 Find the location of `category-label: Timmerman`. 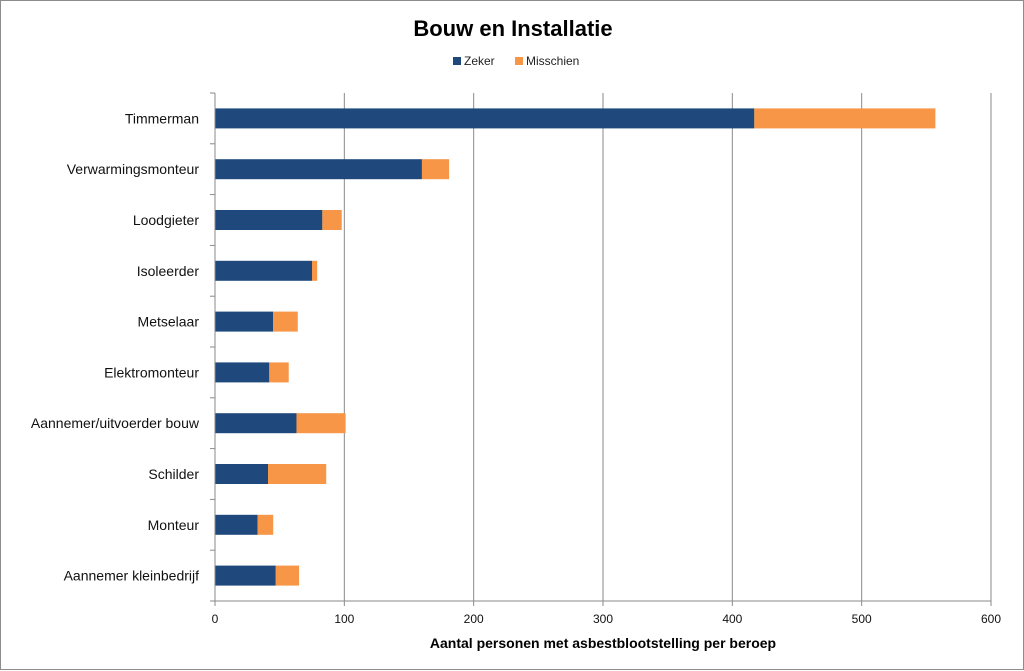

category-label: Timmerman is located at coordinates (162, 118).